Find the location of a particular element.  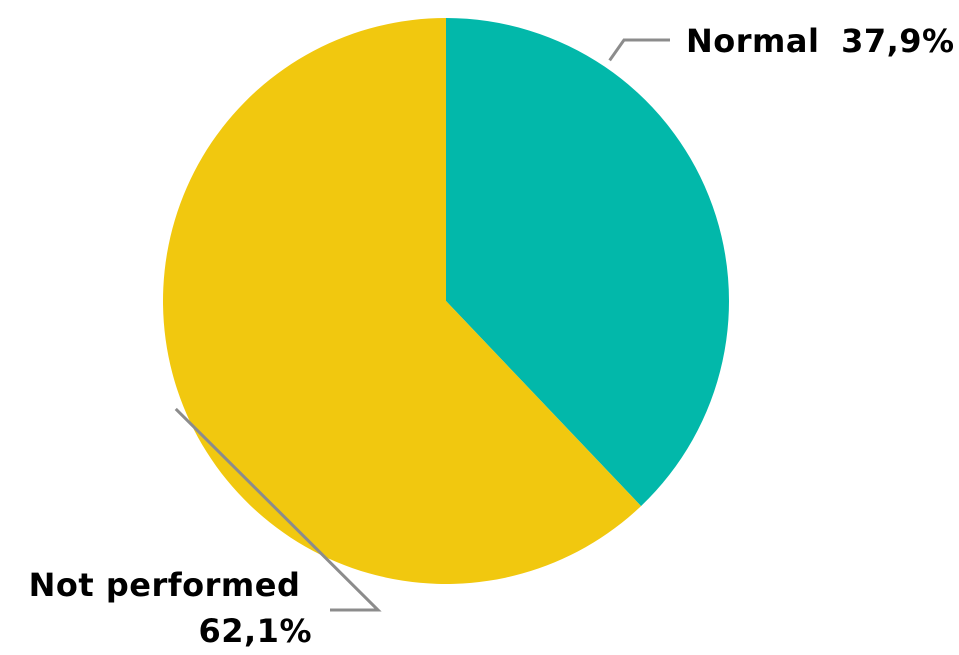

slice-label-normal: Normal 37,9% is located at coordinates (820, 41).